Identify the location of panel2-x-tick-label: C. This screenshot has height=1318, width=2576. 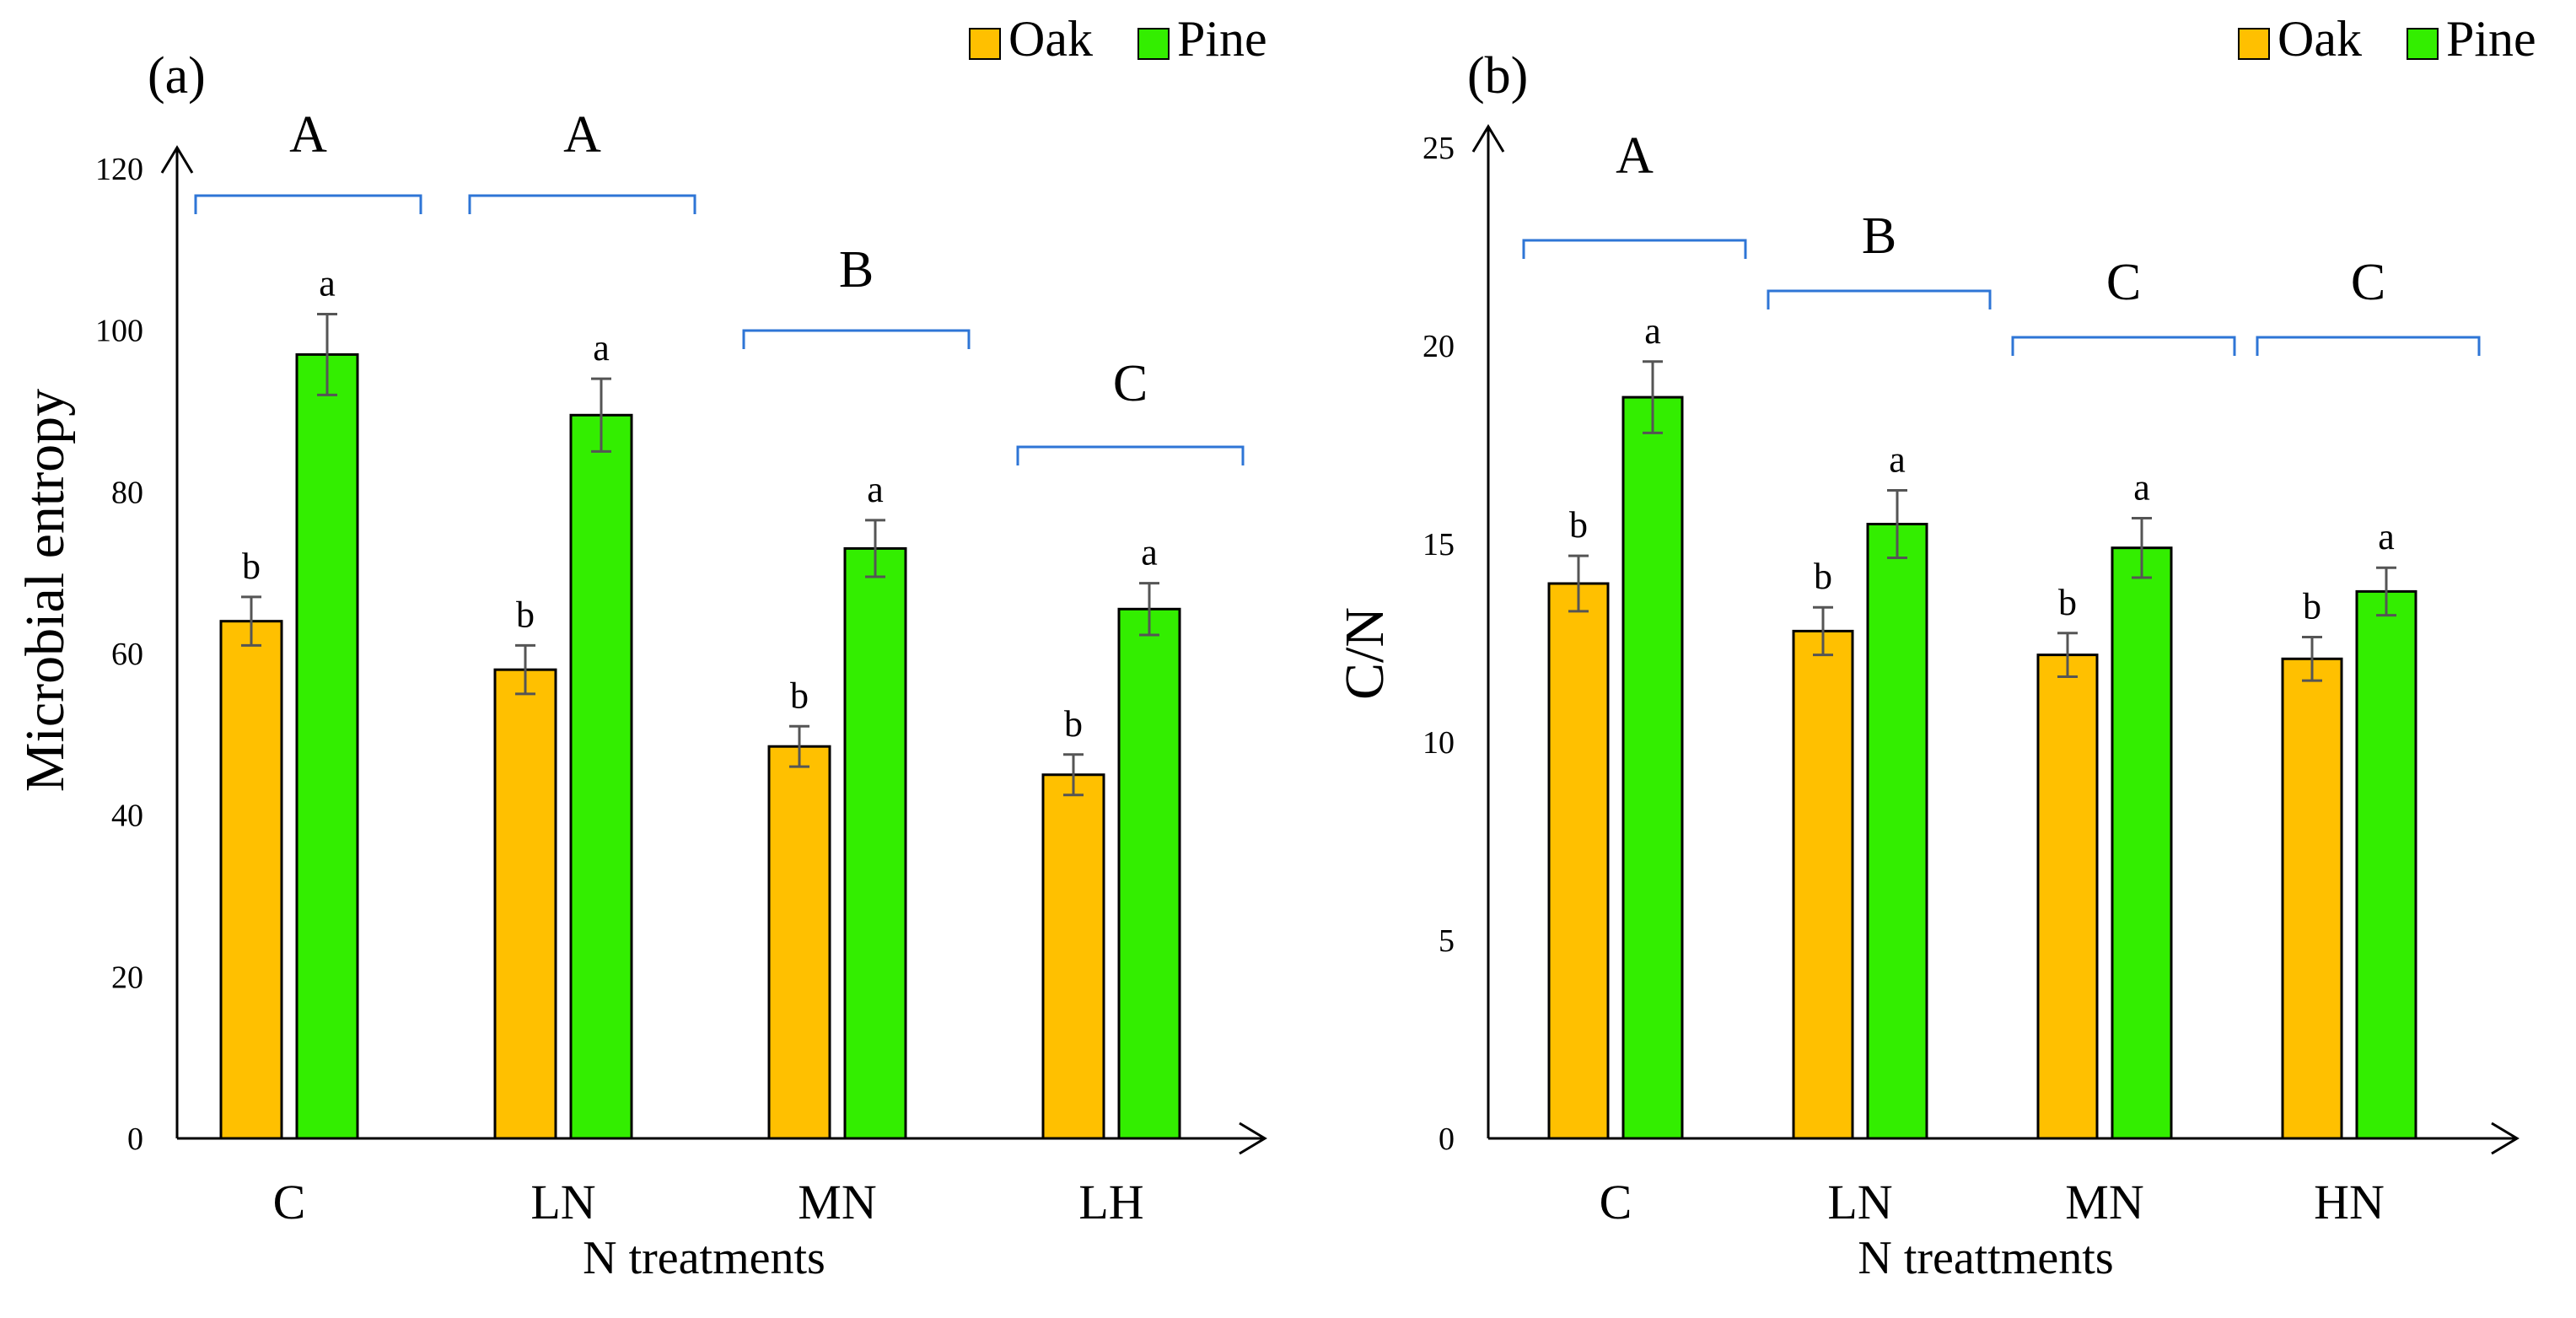
(1616, 1202).